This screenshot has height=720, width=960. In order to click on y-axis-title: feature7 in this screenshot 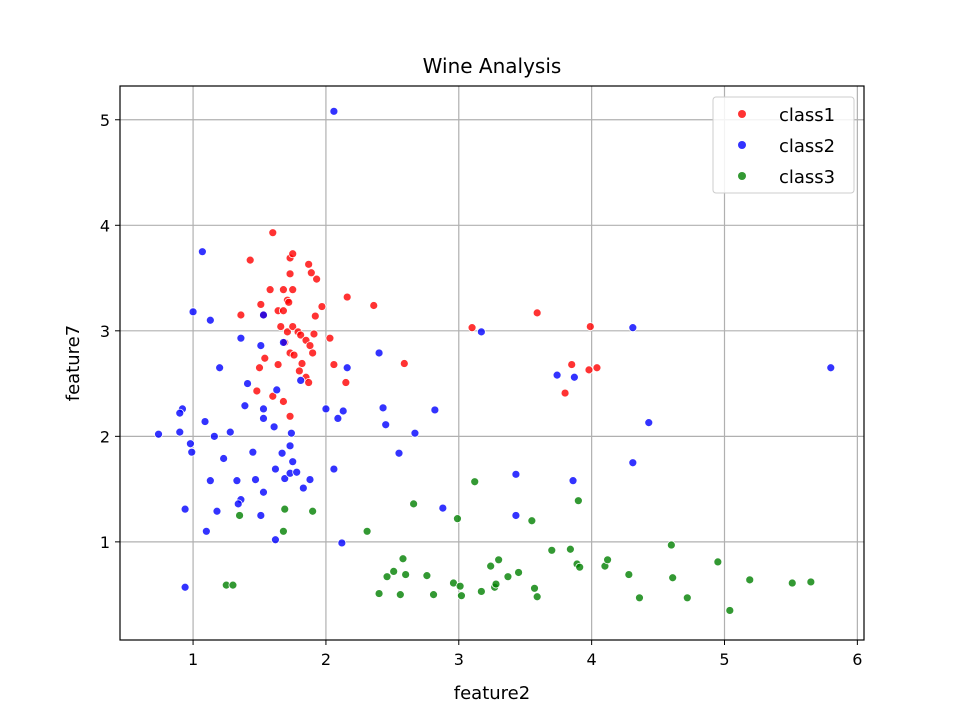, I will do `click(73, 363)`.